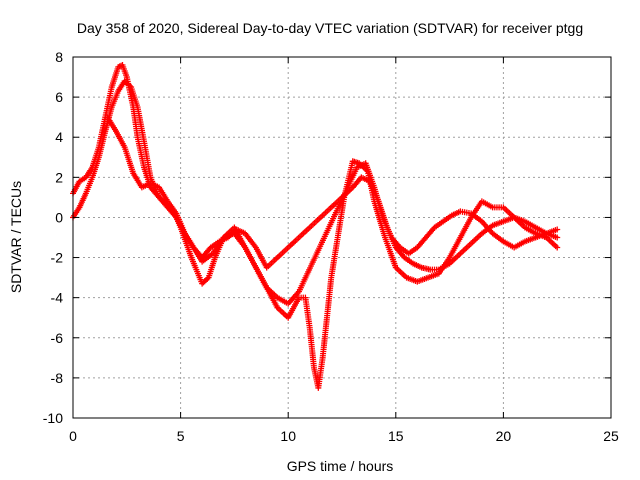 The height and width of the screenshot is (480, 640). What do you see at coordinates (73, 436) in the screenshot?
I see `x-tick-label: 0` at bounding box center [73, 436].